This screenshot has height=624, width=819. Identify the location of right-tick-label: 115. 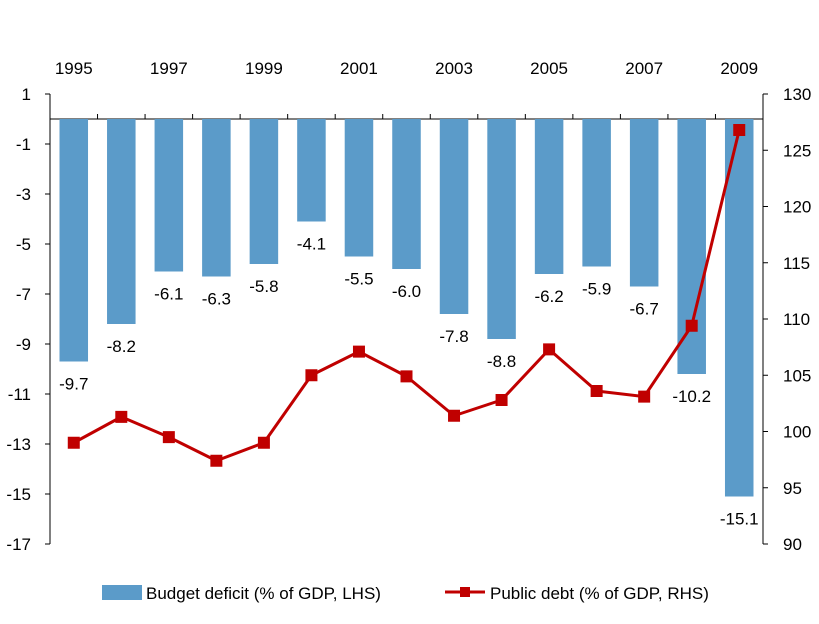
(796, 263).